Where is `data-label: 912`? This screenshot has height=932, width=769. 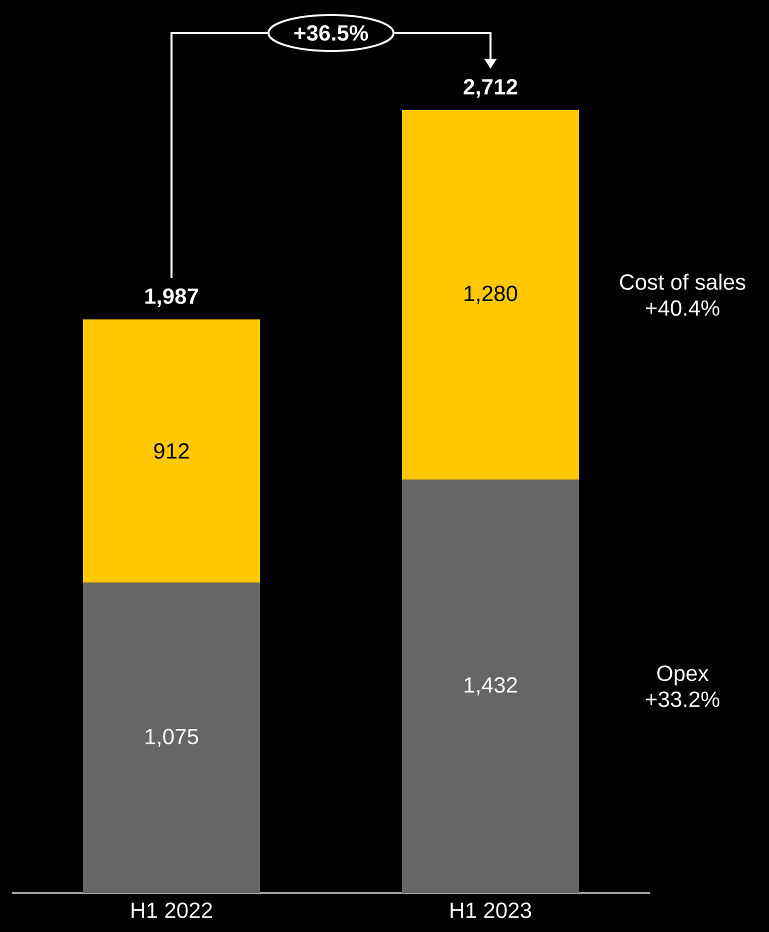
data-label: 912 is located at coordinates (171, 451).